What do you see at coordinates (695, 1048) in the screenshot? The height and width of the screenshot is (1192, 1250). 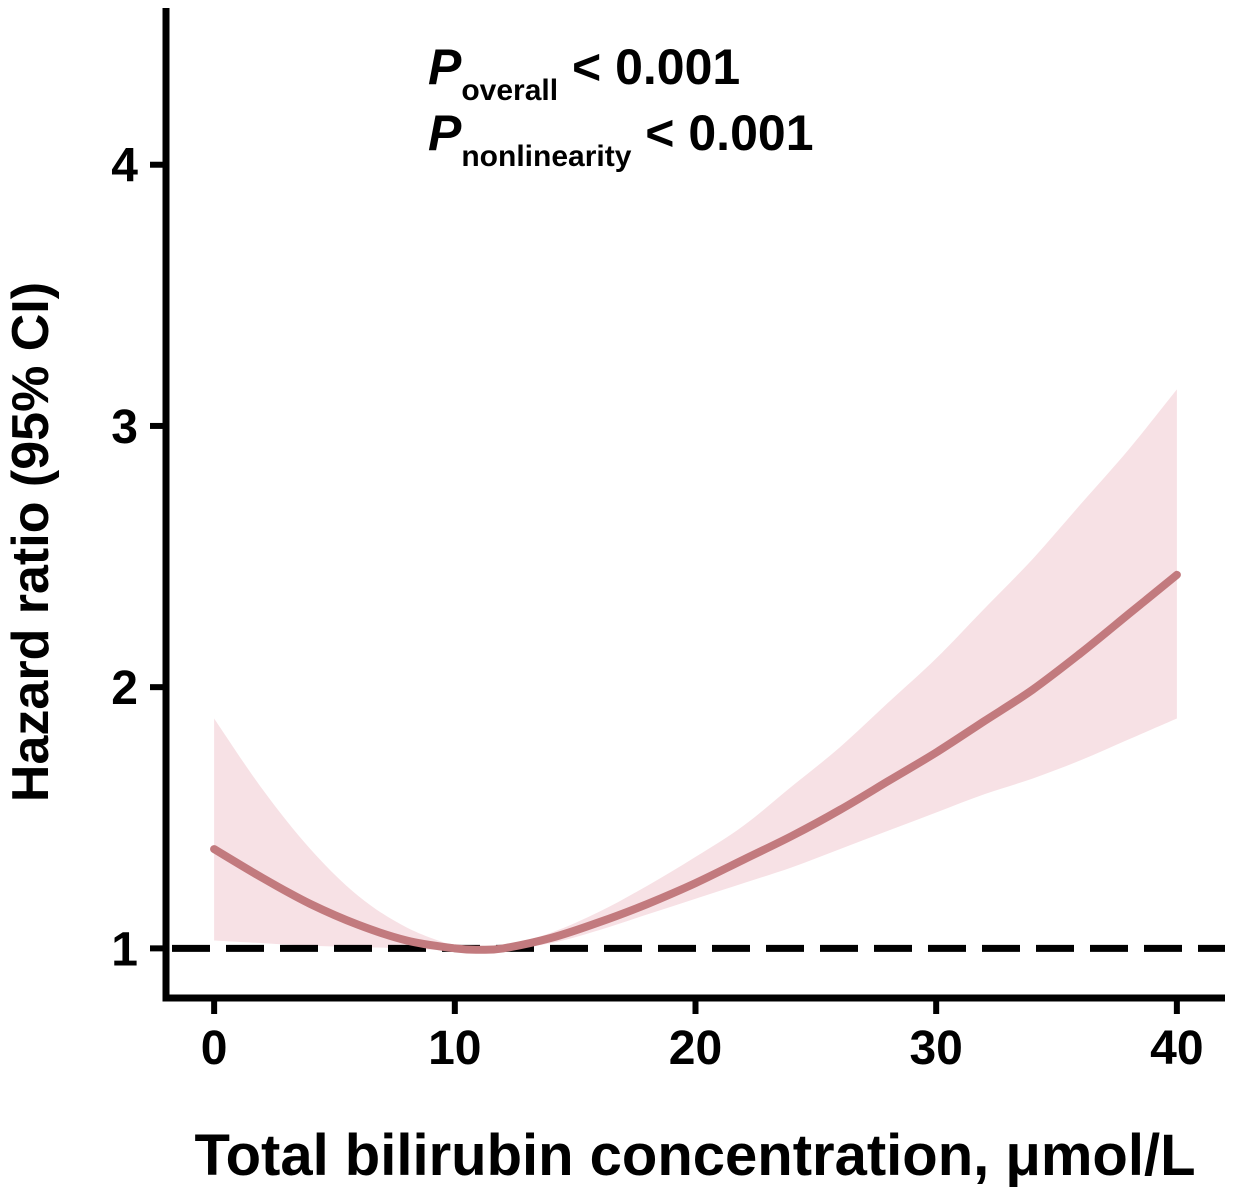 I see `x-tick-label: 20` at bounding box center [695, 1048].